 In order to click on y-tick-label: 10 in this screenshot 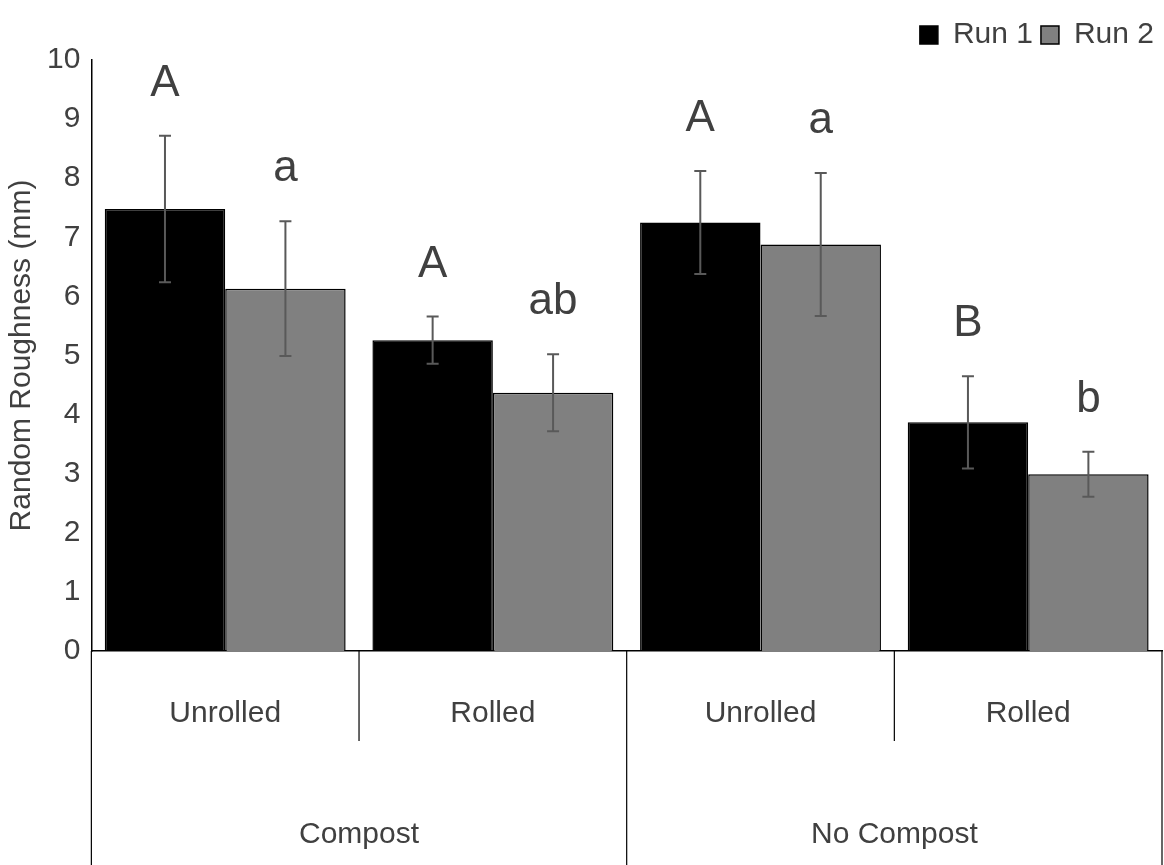, I will do `click(63, 58)`.